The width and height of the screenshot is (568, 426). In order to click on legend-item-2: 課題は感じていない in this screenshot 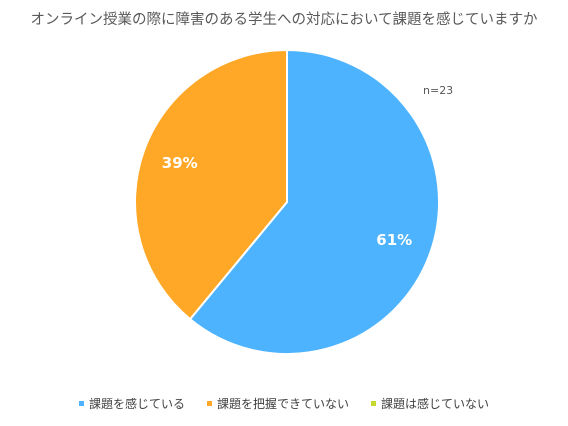, I will do `click(430, 403)`.